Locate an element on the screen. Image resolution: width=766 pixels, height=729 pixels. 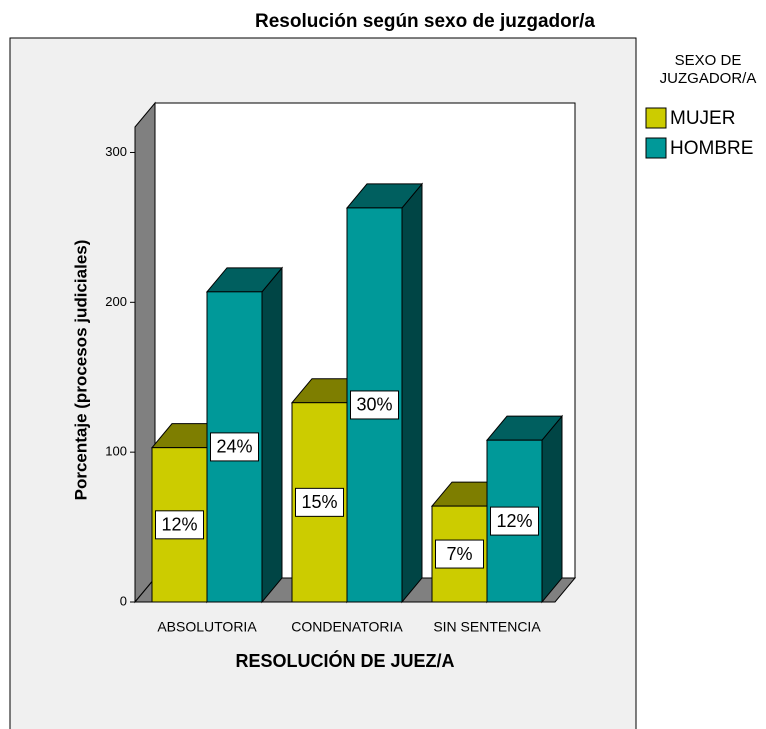
value-label: 30% is located at coordinates (374, 405).